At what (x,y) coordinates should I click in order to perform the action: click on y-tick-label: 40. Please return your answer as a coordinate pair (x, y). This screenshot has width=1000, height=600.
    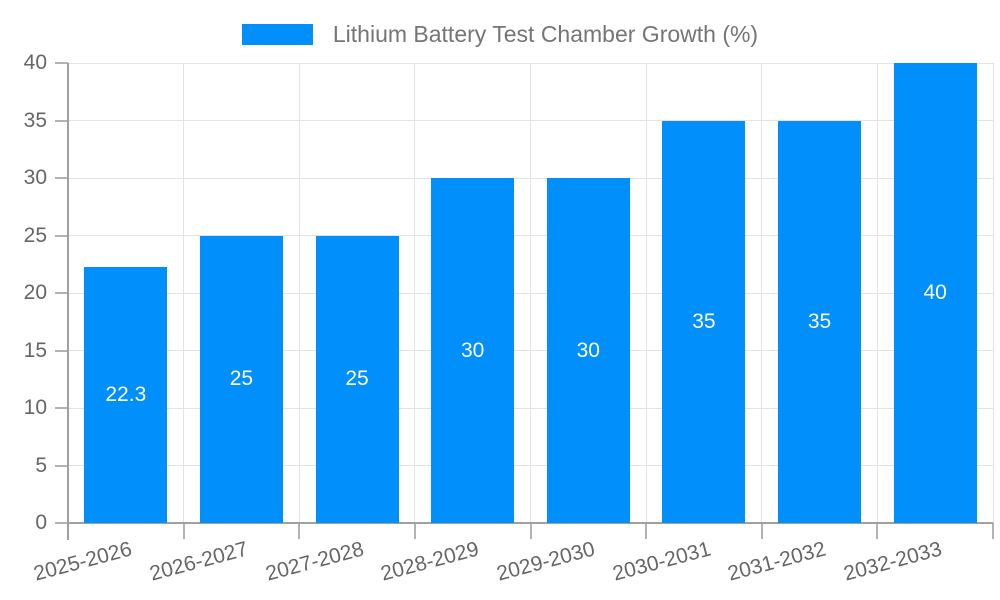
    Looking at the image, I should click on (35, 62).